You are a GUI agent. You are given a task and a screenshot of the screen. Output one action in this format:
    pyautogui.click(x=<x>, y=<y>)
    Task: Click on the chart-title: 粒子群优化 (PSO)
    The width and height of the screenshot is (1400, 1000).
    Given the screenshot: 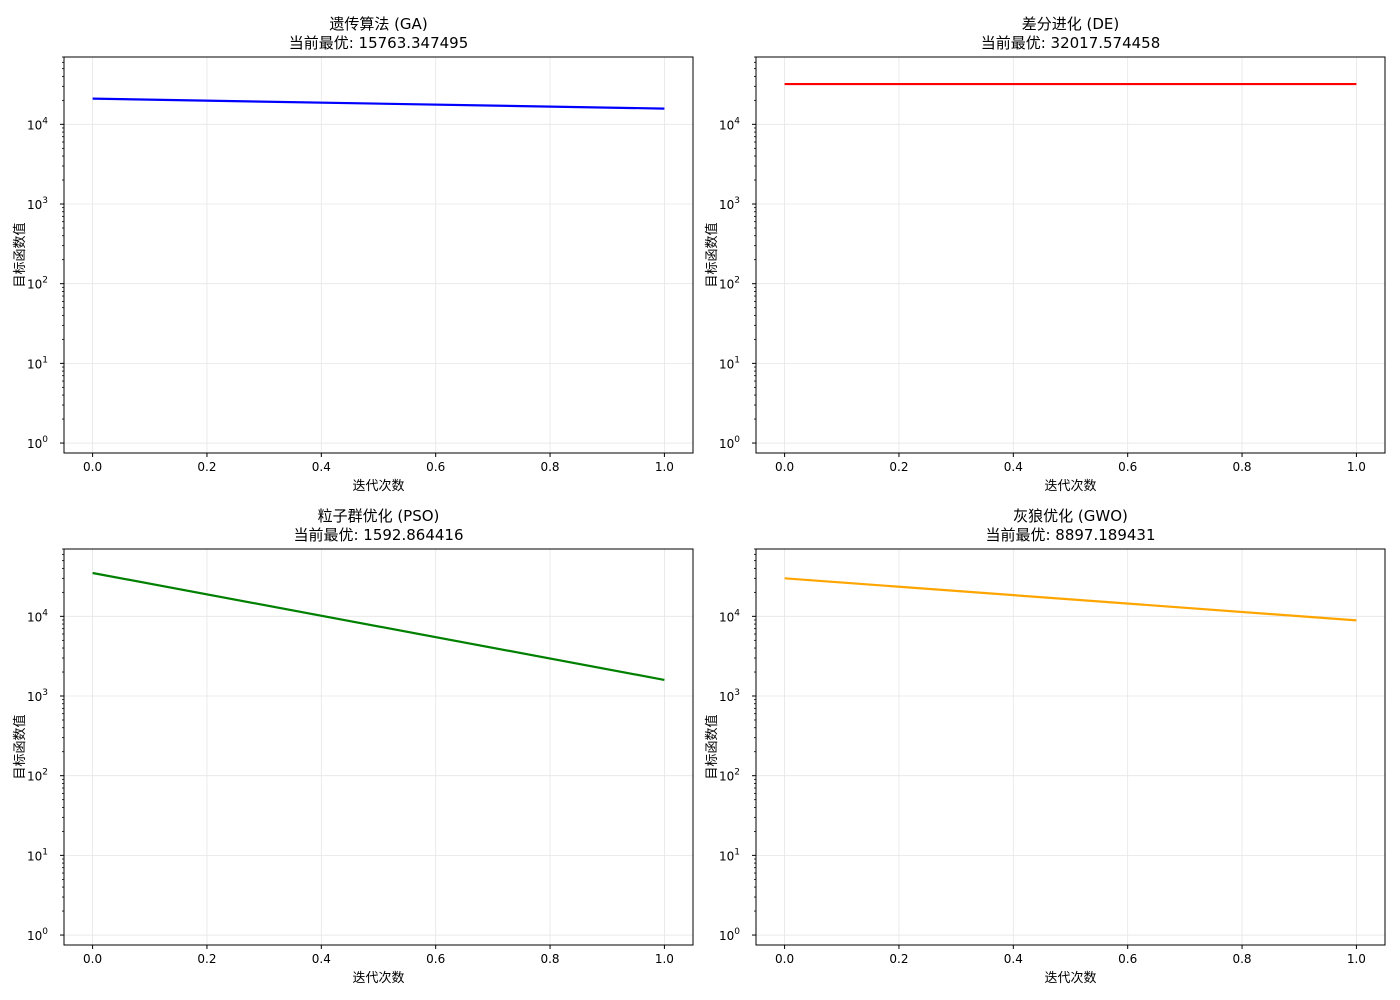 What is the action you would take?
    pyautogui.click(x=379, y=516)
    